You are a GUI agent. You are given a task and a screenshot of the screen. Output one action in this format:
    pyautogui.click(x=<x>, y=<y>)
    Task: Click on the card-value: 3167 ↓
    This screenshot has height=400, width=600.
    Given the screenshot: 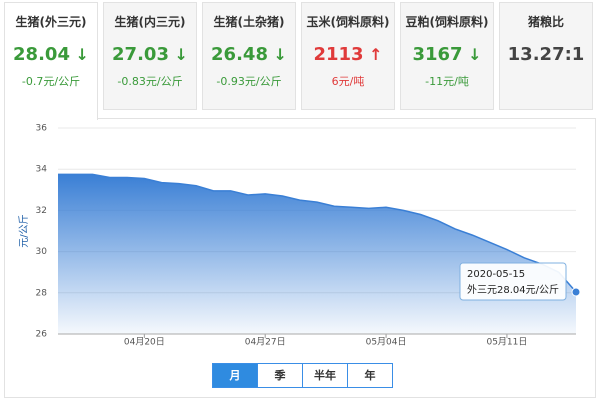 What is the action you would take?
    pyautogui.click(x=447, y=54)
    